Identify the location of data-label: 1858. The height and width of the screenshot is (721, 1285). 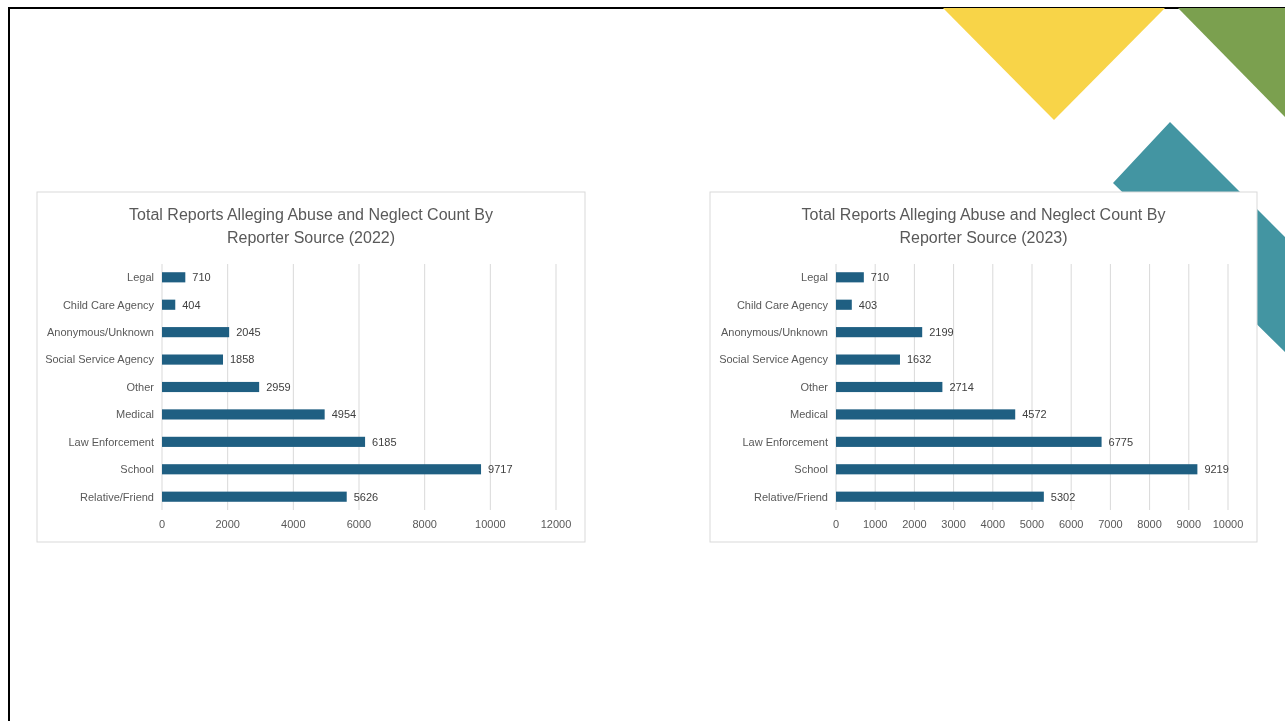
(242, 359).